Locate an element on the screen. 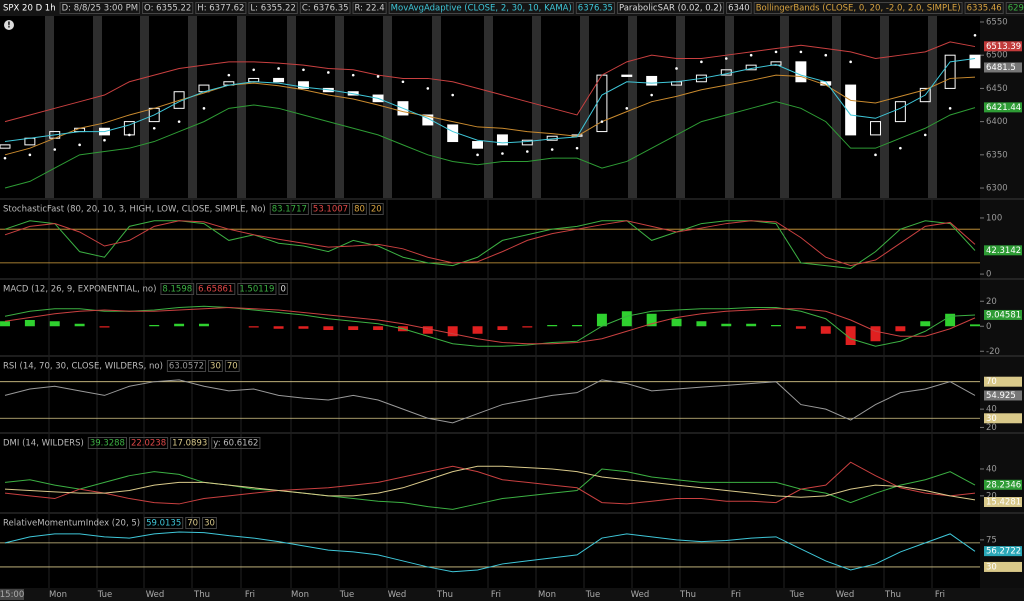 This screenshot has width=1024, height=601. y-tick-label: 75 is located at coordinates (991, 540).